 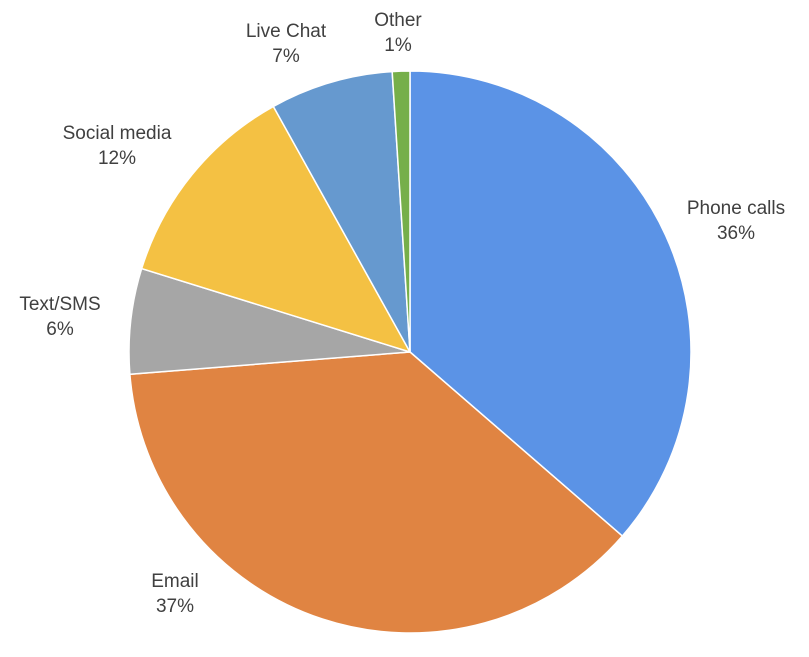 What do you see at coordinates (117, 133) in the screenshot?
I see `slice-name-label-social-media: Social media` at bounding box center [117, 133].